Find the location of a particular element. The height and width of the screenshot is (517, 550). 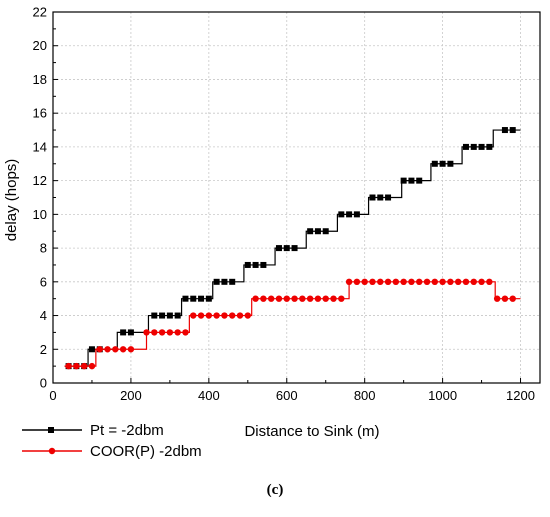

y-tick-label: 12 is located at coordinates (40, 180).